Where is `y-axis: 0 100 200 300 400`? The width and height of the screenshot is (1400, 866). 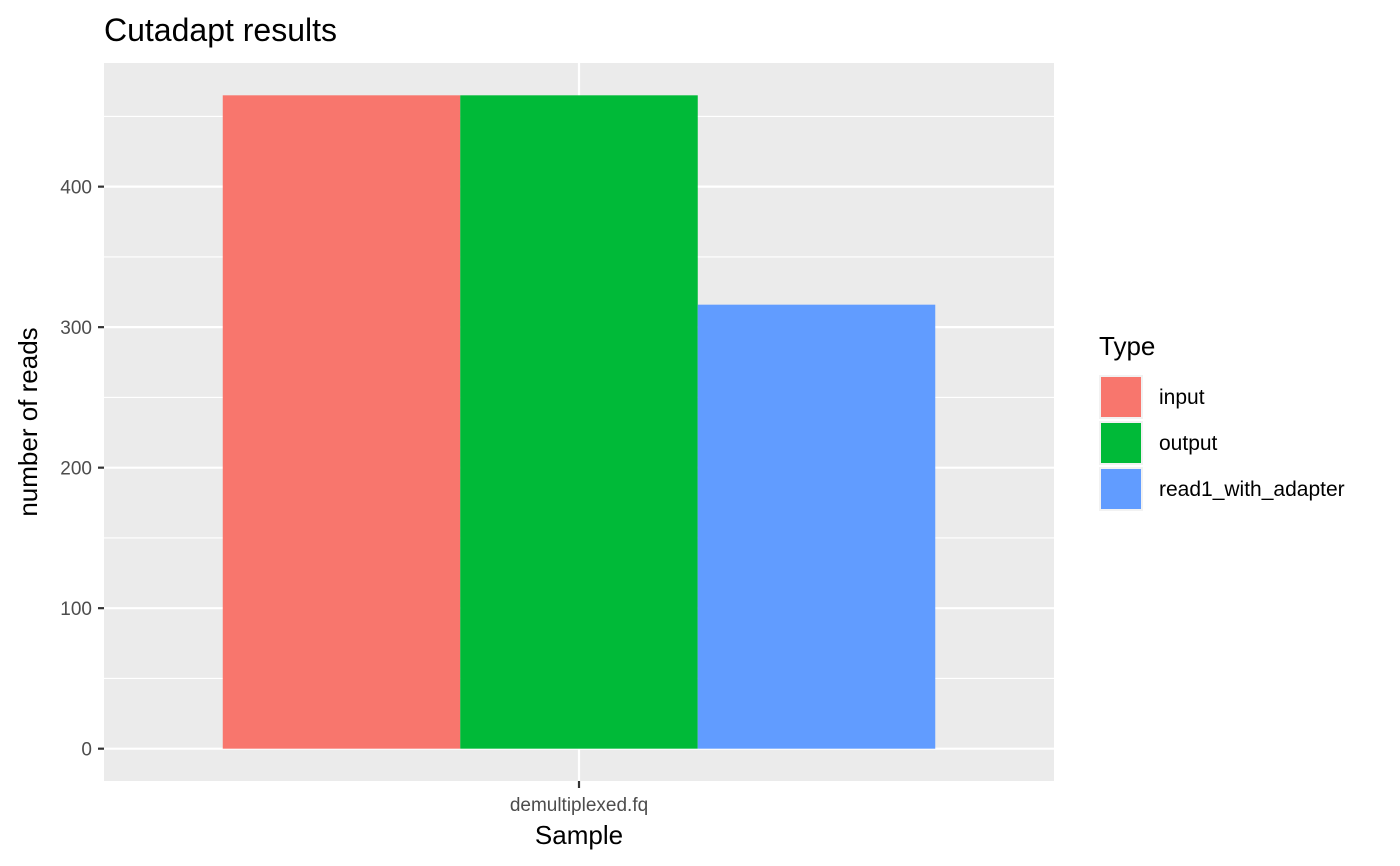 y-axis: 0 100 200 300 400 is located at coordinates (82, 469).